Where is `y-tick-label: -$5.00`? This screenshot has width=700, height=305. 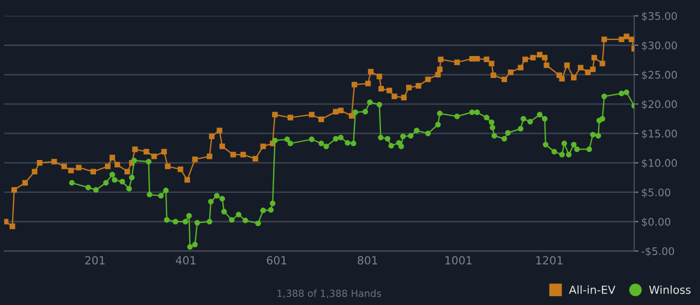 y-tick-label: -$5.00 is located at coordinates (658, 252).